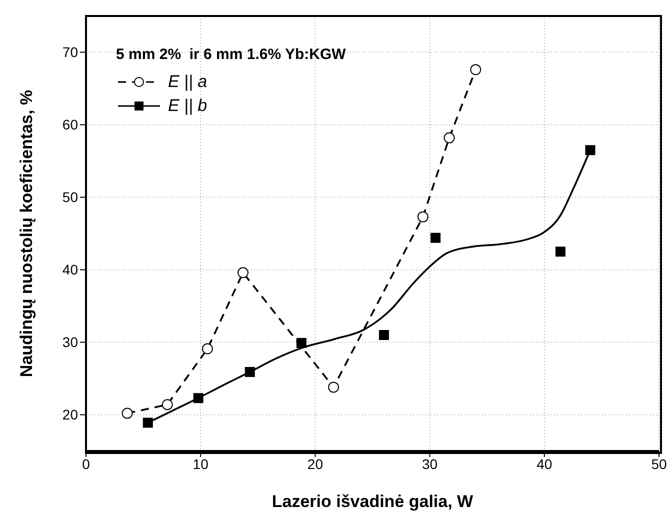  I want to click on x-tick-label: 10, so click(200, 464).